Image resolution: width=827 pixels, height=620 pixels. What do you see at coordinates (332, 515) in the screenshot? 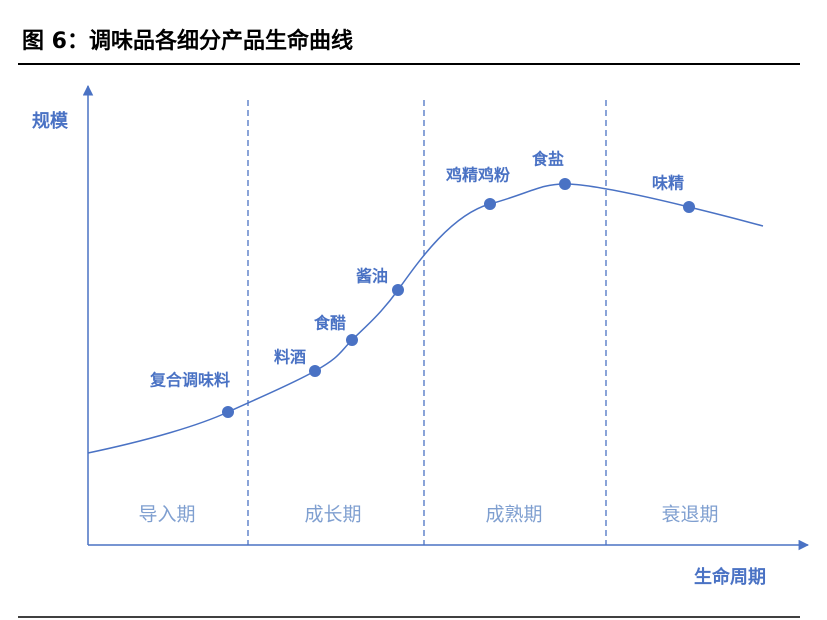
I see `stage-label: 成长期` at bounding box center [332, 515].